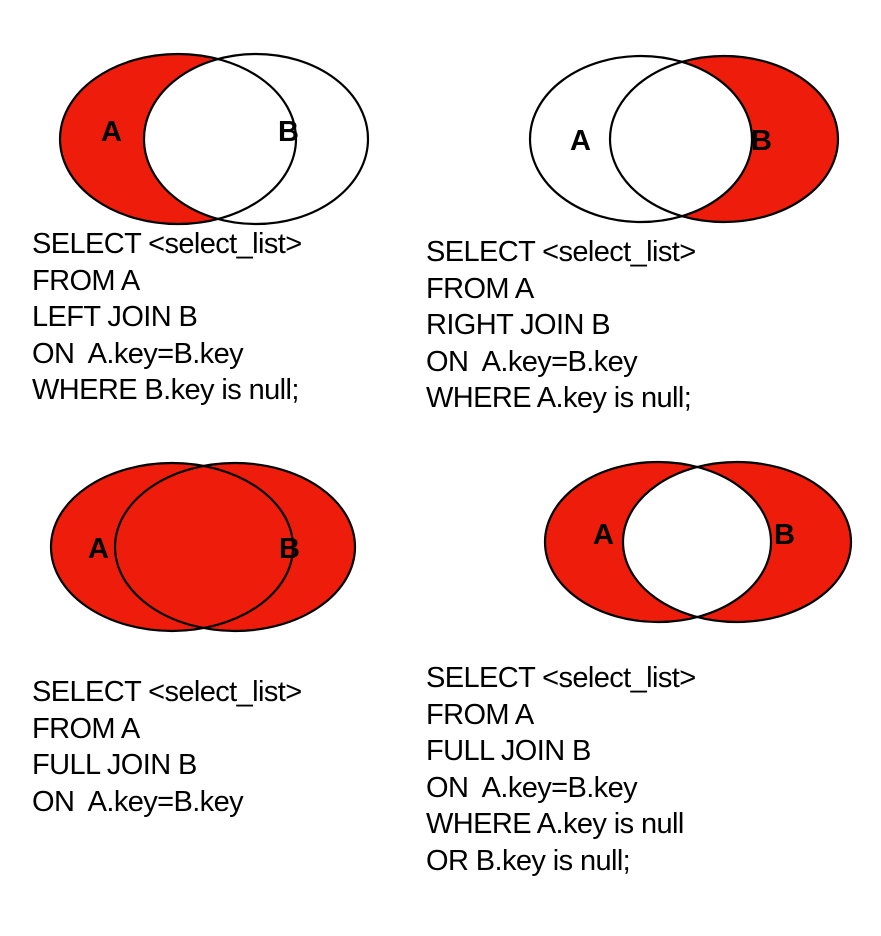 The image size is (881, 936). What do you see at coordinates (518, 325) in the screenshot?
I see `sql-line: RIGHT JOIN B` at bounding box center [518, 325].